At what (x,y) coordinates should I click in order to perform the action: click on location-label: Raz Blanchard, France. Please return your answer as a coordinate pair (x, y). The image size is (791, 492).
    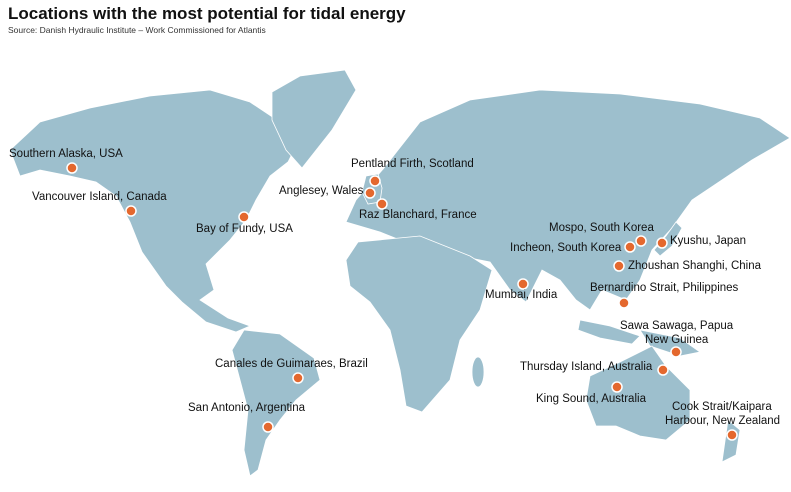
    Looking at the image, I should click on (418, 215).